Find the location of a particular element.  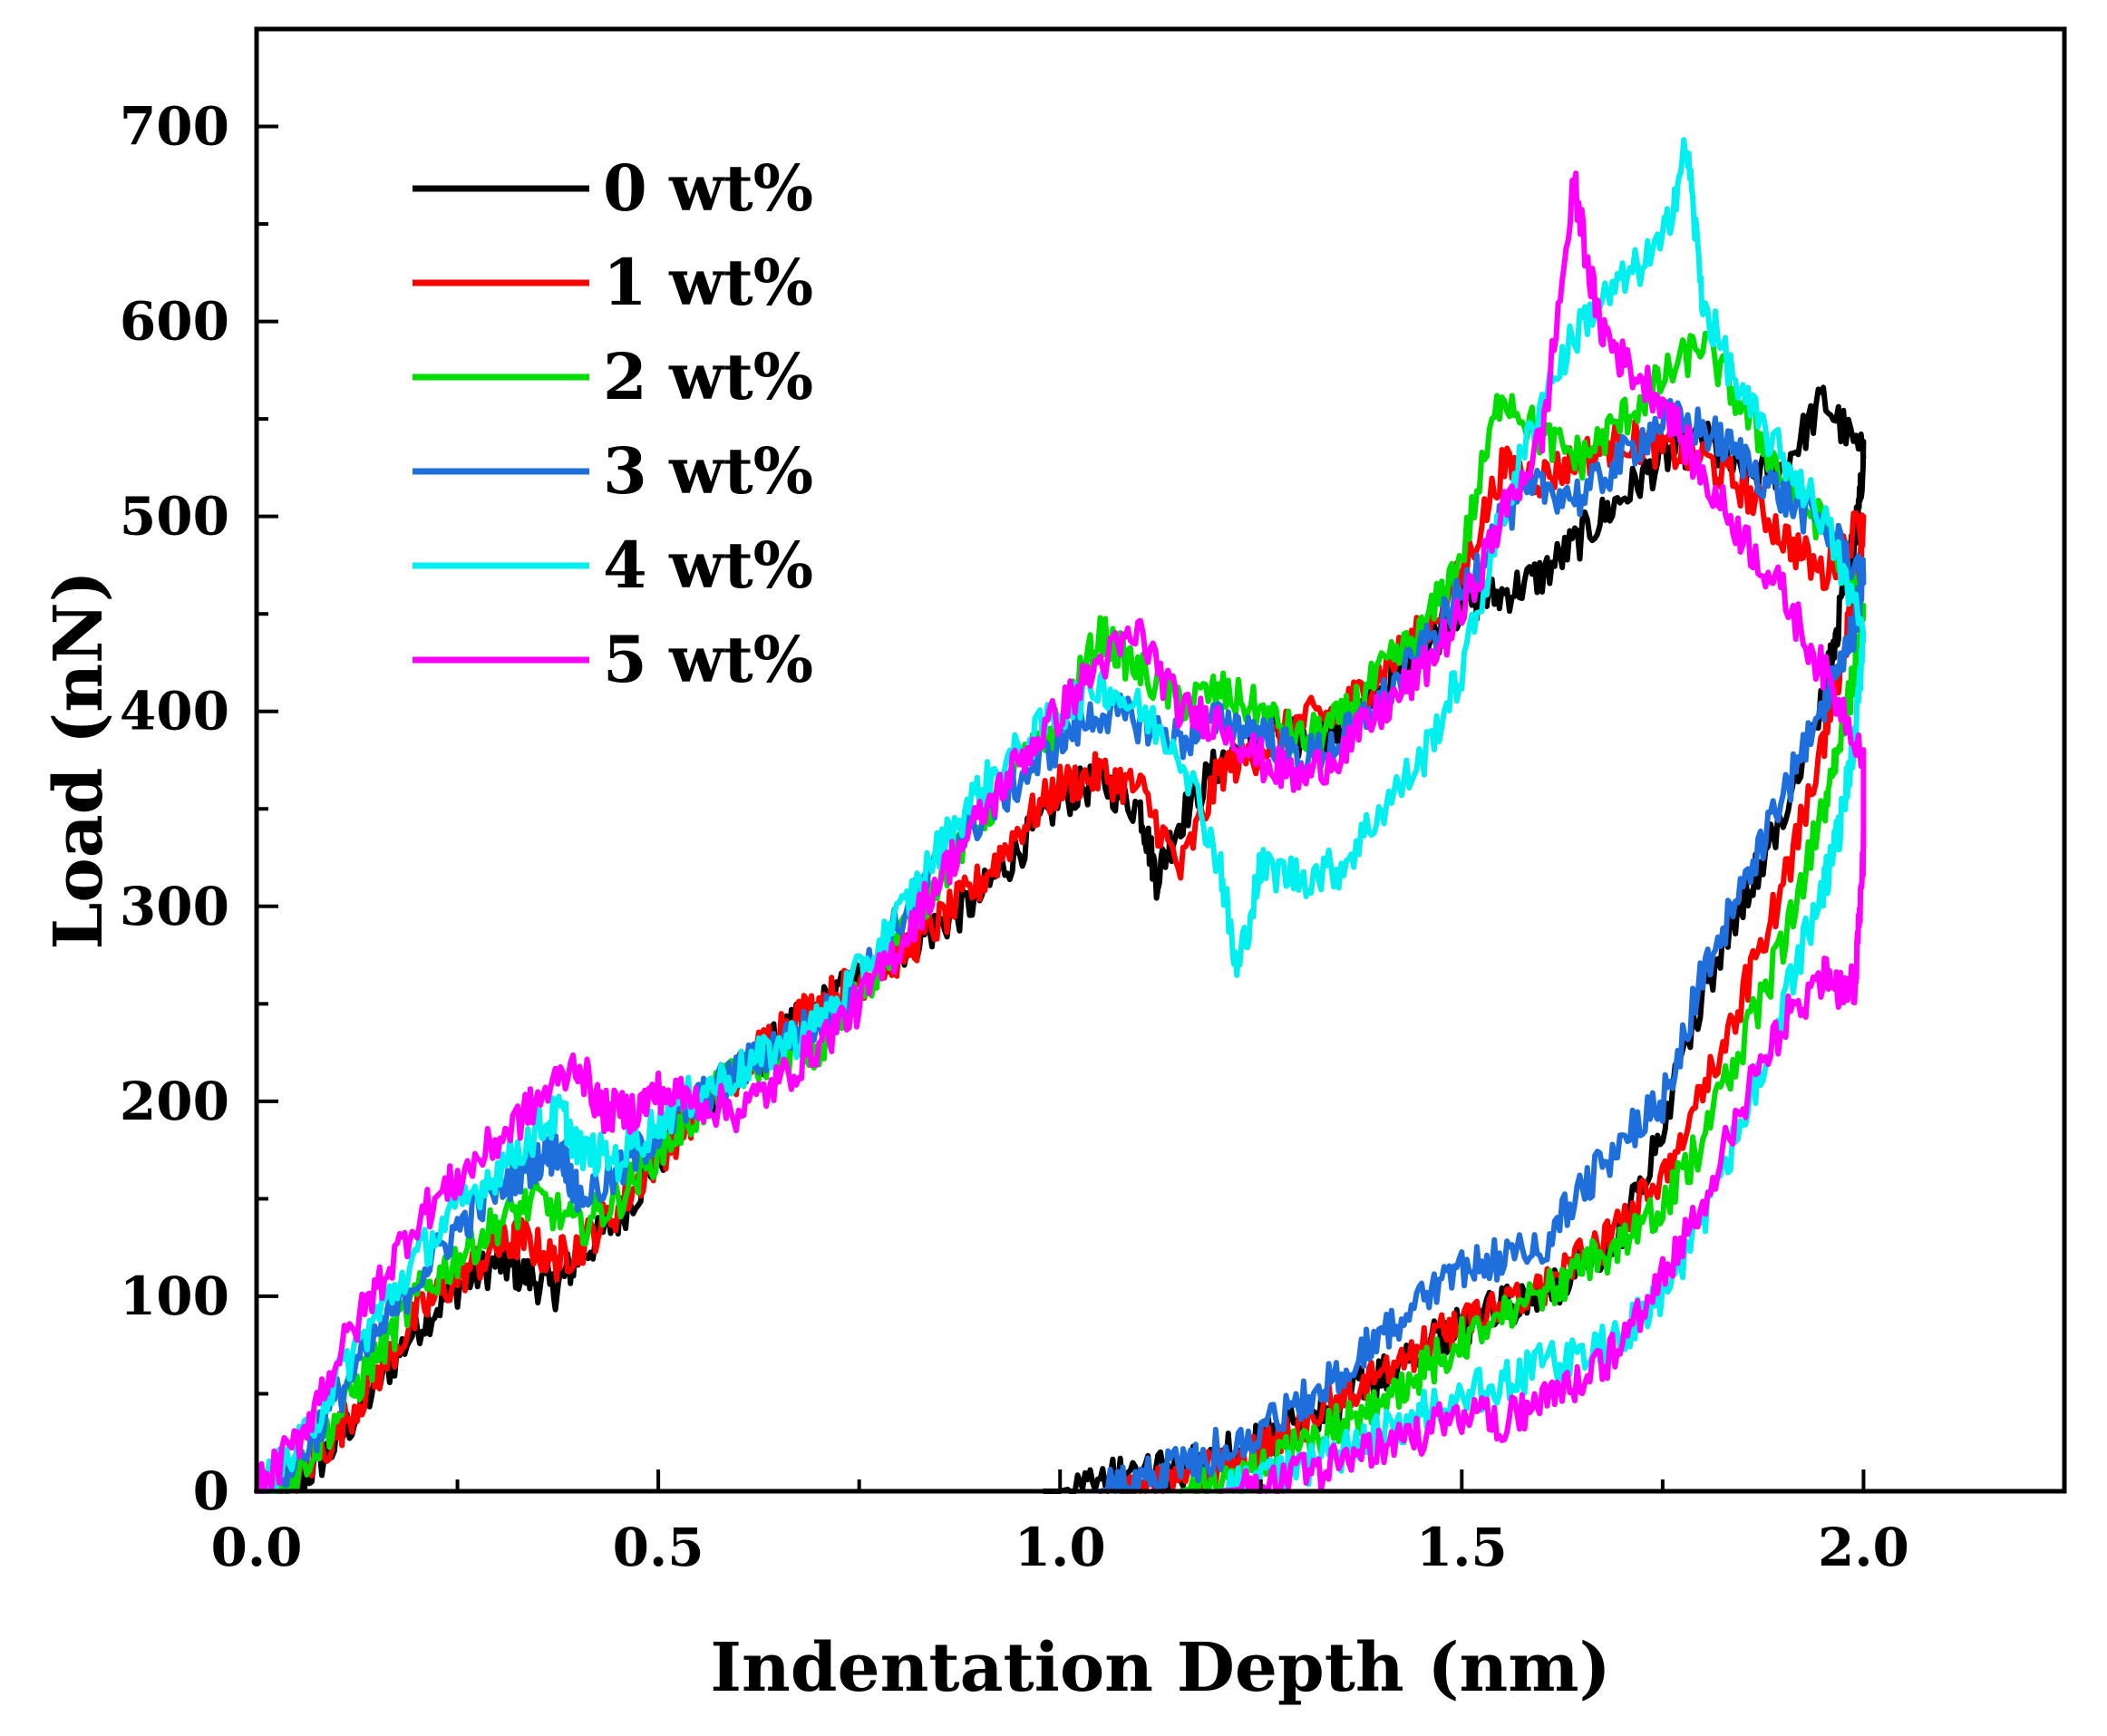

y-axis-title: Load (nN) is located at coordinates (79, 759).